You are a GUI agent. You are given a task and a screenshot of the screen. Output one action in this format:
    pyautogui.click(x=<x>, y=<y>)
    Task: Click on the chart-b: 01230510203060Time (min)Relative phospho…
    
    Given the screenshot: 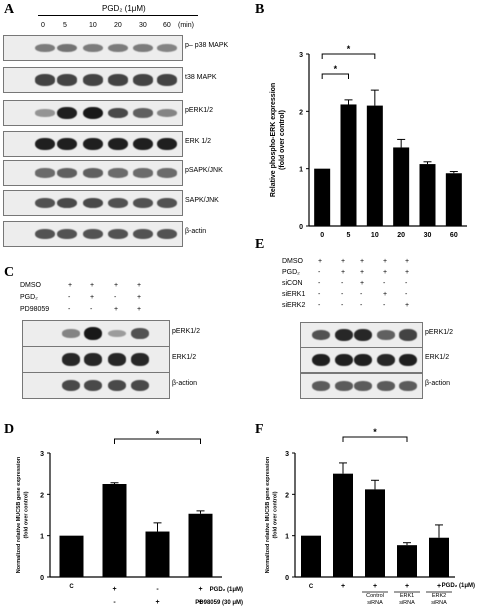 What is the action you would take?
    pyautogui.click(x=368, y=141)
    